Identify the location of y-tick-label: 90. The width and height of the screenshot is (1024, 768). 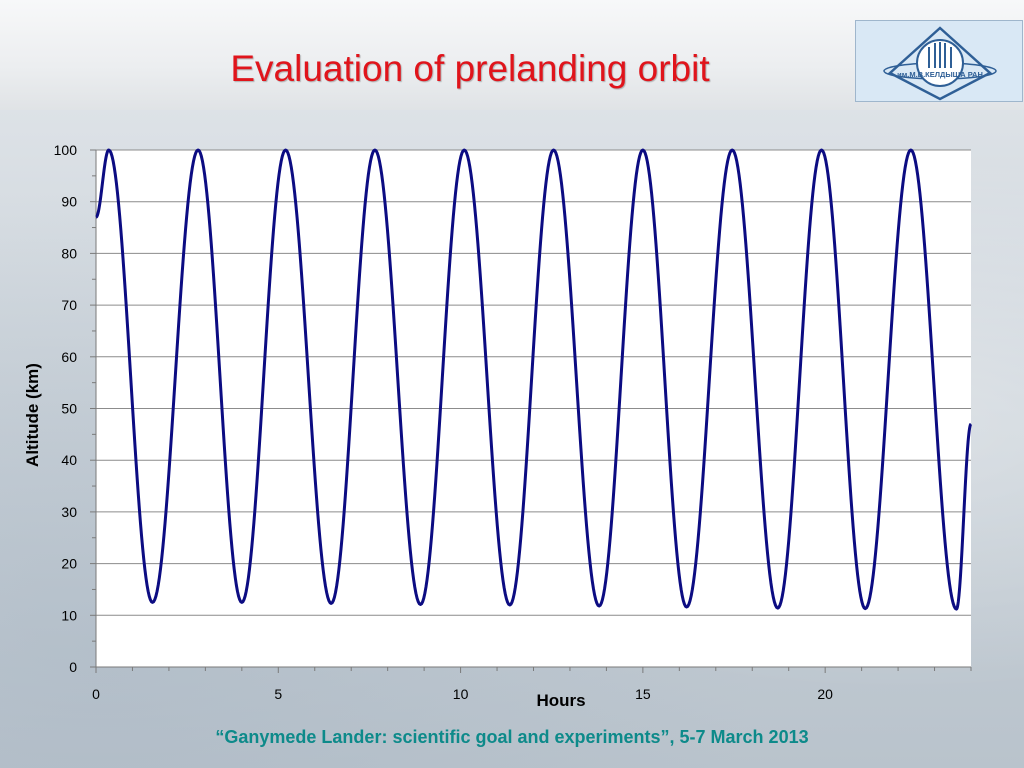
(69, 202).